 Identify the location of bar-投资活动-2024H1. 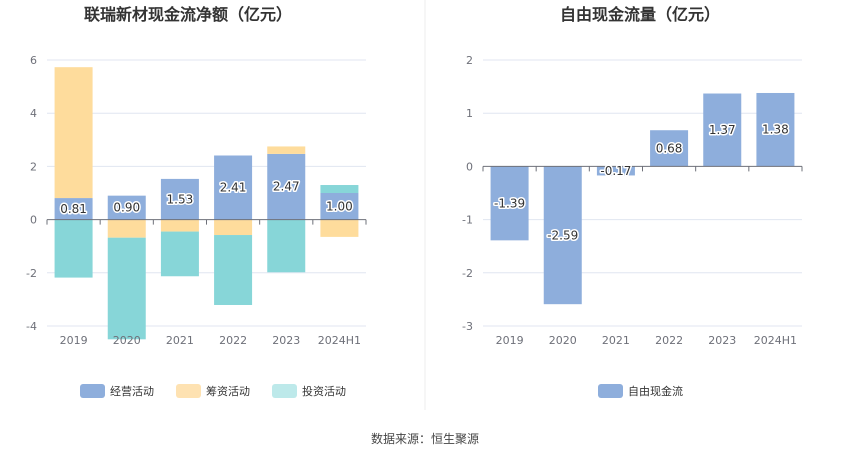
(339, 189).